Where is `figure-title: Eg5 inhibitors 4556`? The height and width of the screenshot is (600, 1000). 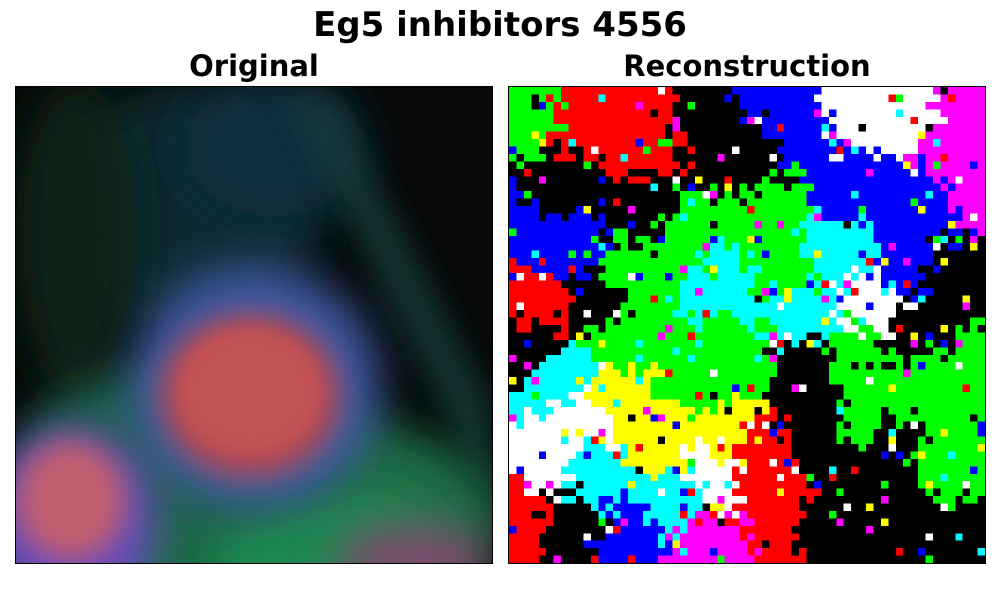
figure-title: Eg5 inhibitors 4556 is located at coordinates (500, 25).